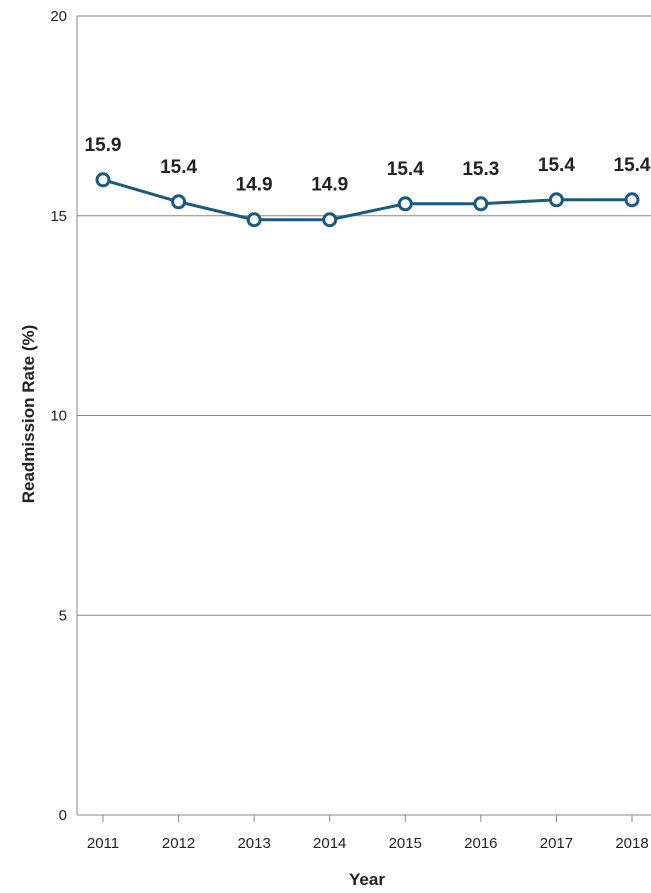  Describe the element at coordinates (405, 169) in the screenshot. I see `data-label-2015: 15.4` at that location.